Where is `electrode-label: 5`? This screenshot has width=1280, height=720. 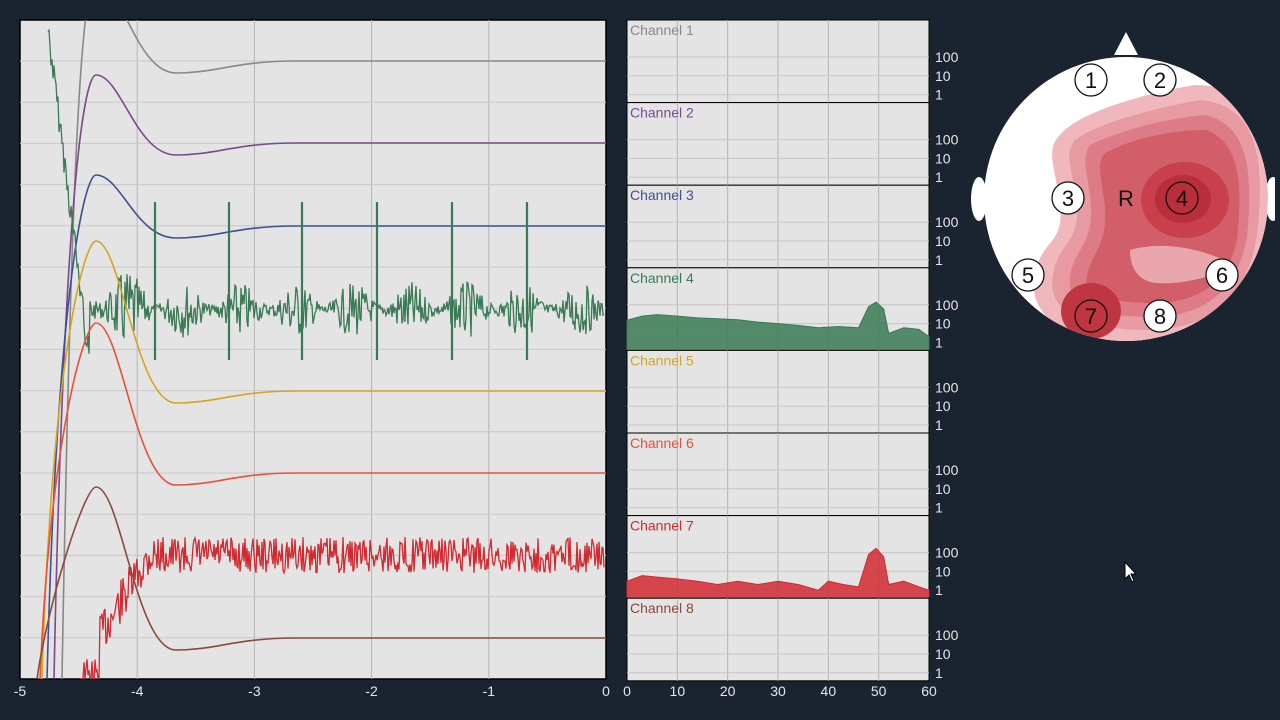 electrode-label: 5 is located at coordinates (1028, 275).